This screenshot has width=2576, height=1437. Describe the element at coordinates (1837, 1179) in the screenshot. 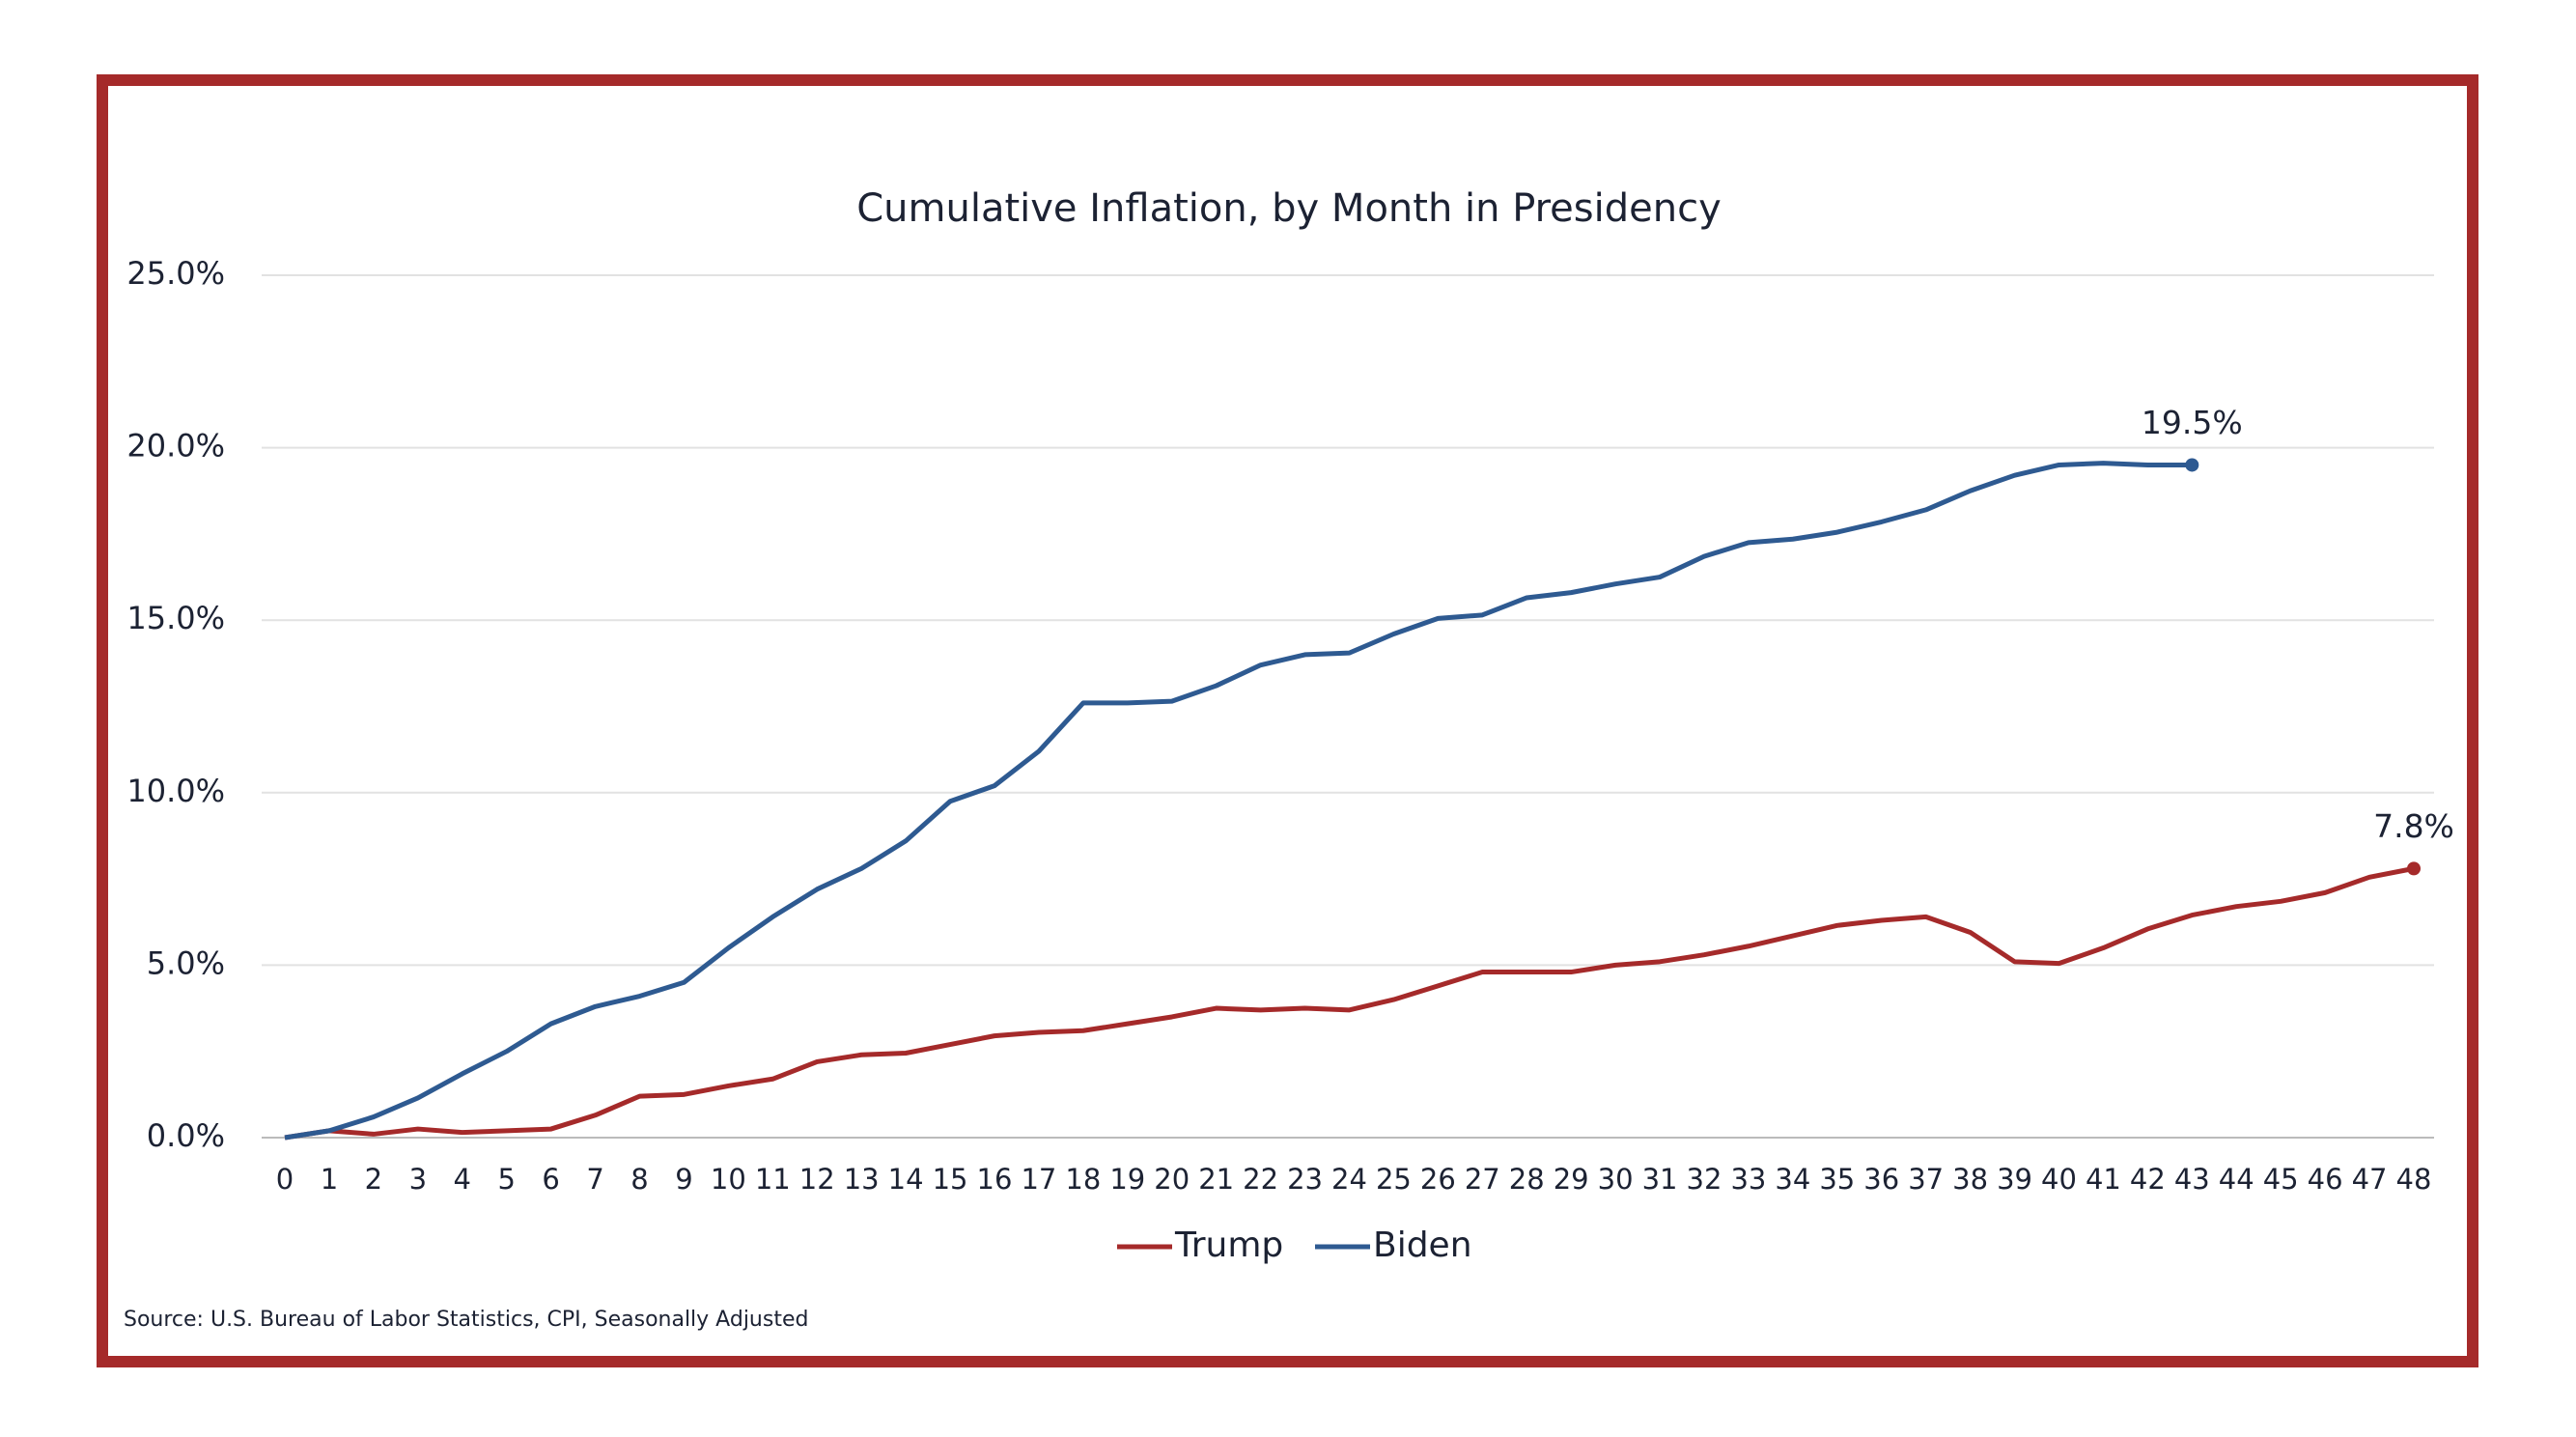

I see `x-tick-label: 35` at that location.